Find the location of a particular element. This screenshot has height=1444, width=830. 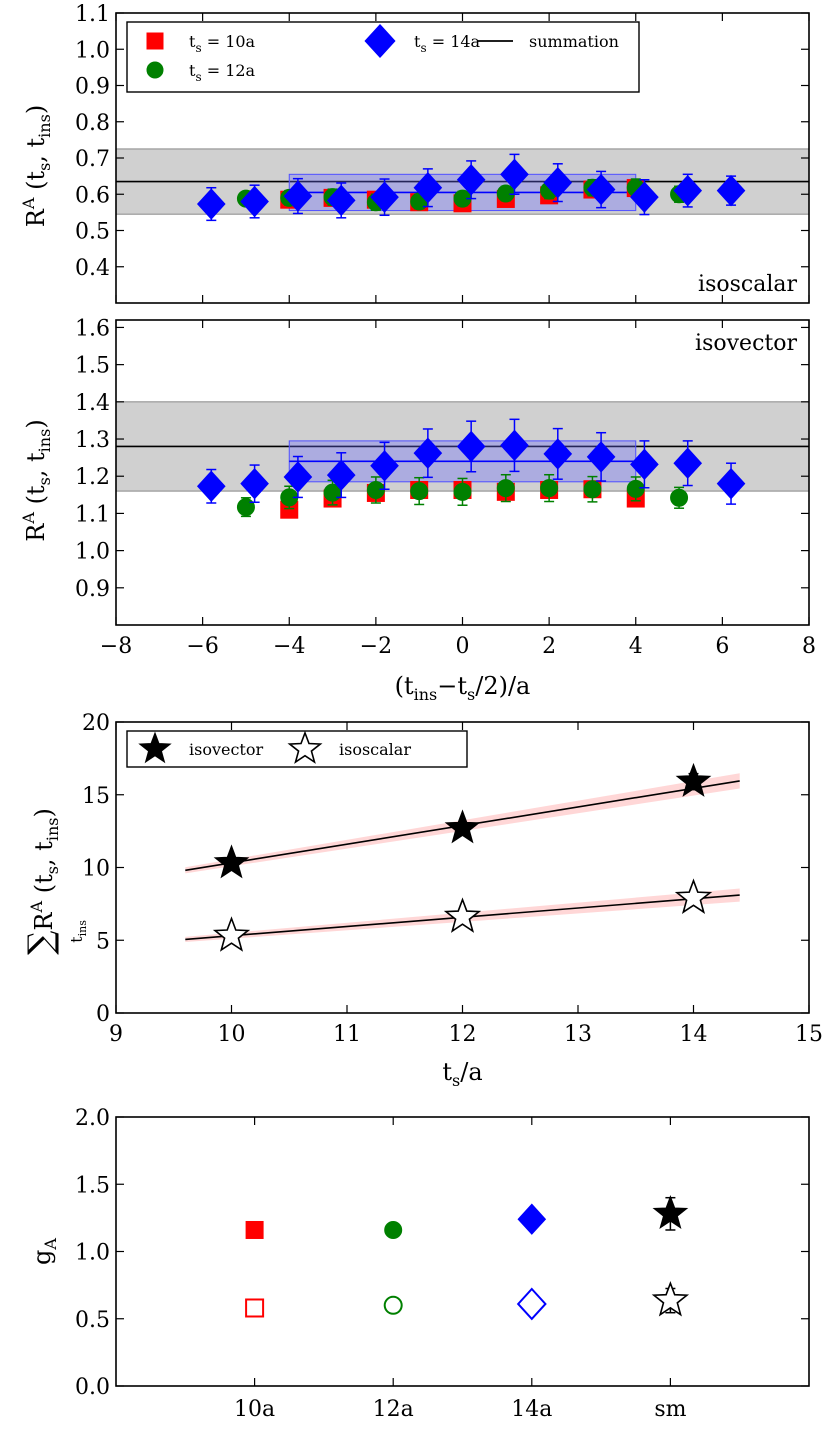

x-tick-label: −4 is located at coordinates (289, 646).